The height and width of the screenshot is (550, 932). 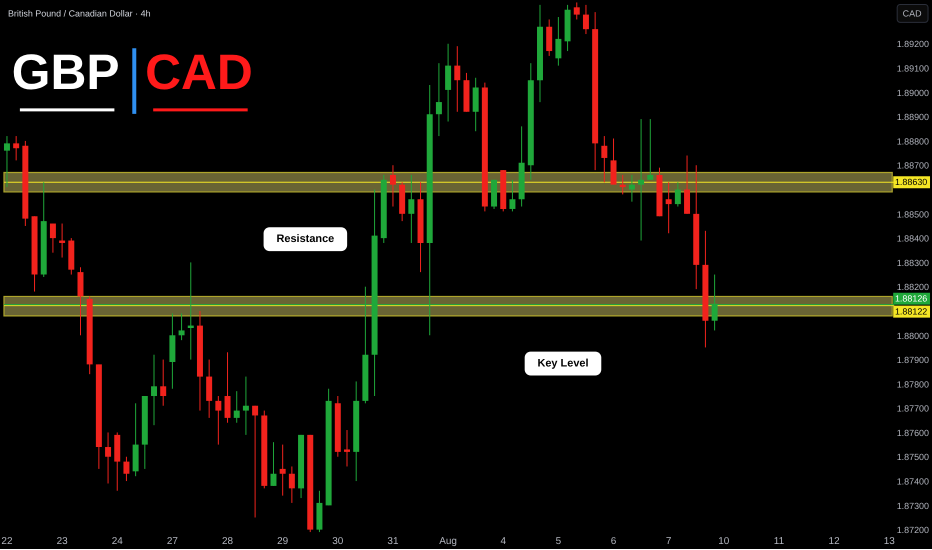 What do you see at coordinates (913, 93) in the screenshot?
I see `y-tick-label: 1.89000` at bounding box center [913, 93].